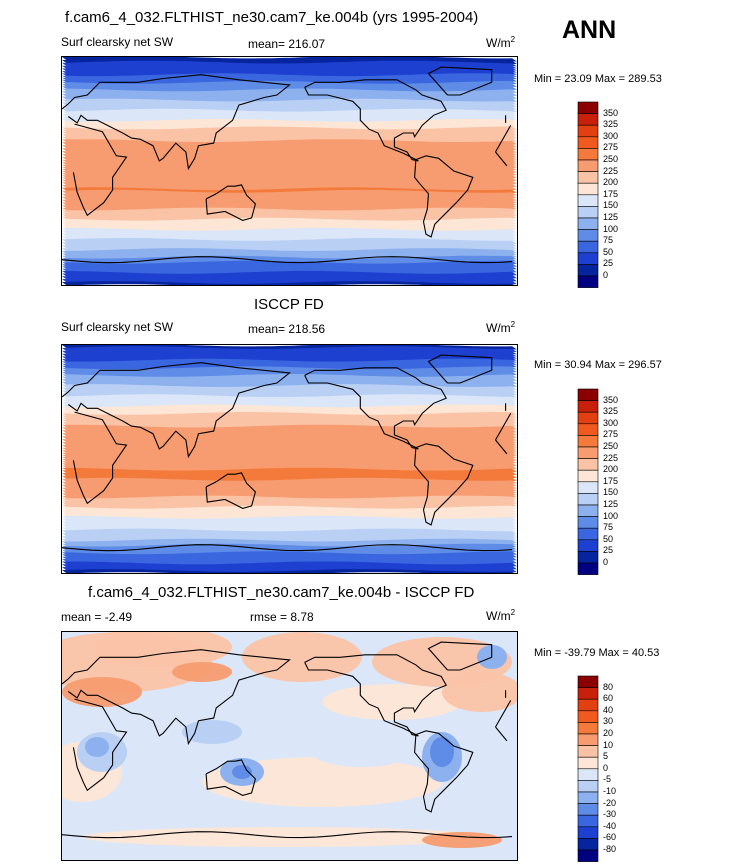 The image size is (732, 865). Describe the element at coordinates (610, 814) in the screenshot. I see `colorbar-tick-label: -30` at that location.